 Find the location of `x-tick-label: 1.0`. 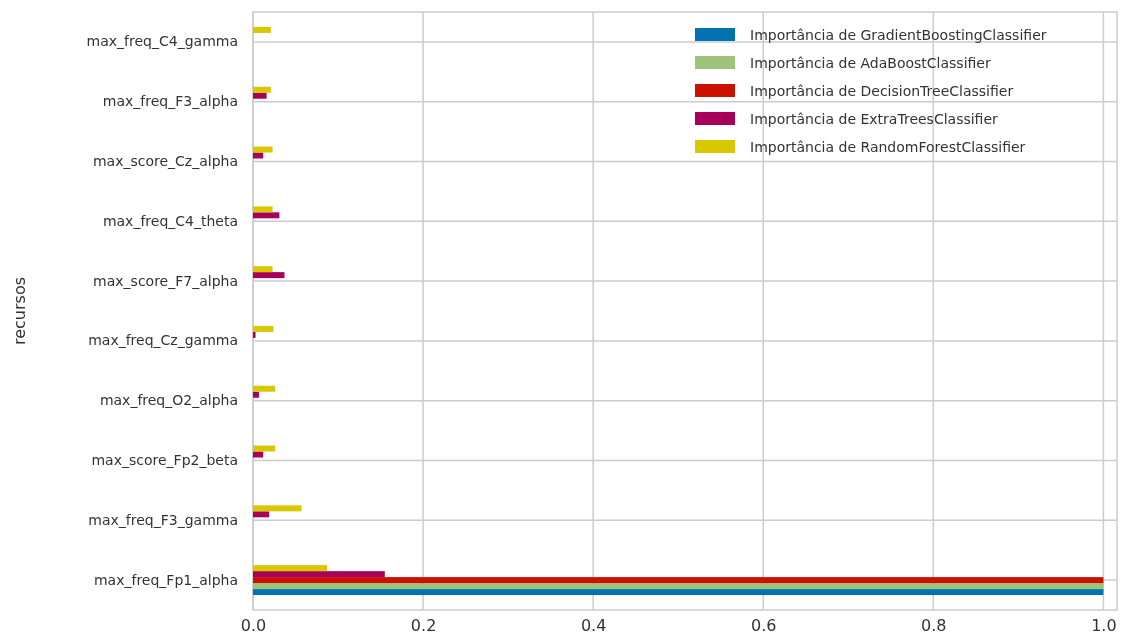

x-tick-label: 1.0 is located at coordinates (1104, 626).